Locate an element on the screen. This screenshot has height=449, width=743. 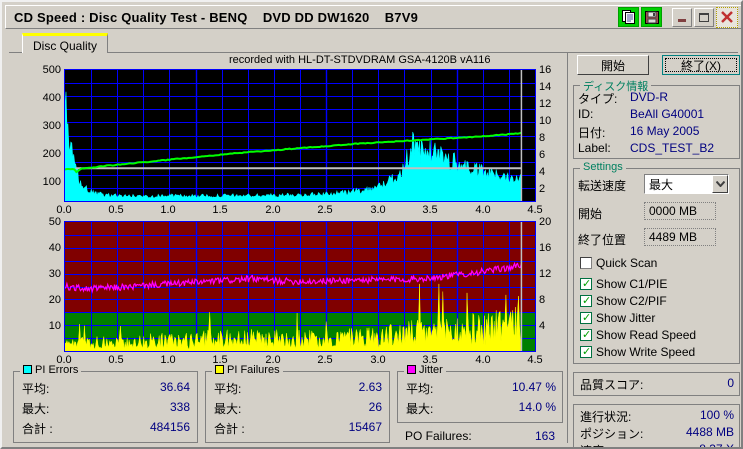
jitter-legend: Jitter is located at coordinates (425, 370).